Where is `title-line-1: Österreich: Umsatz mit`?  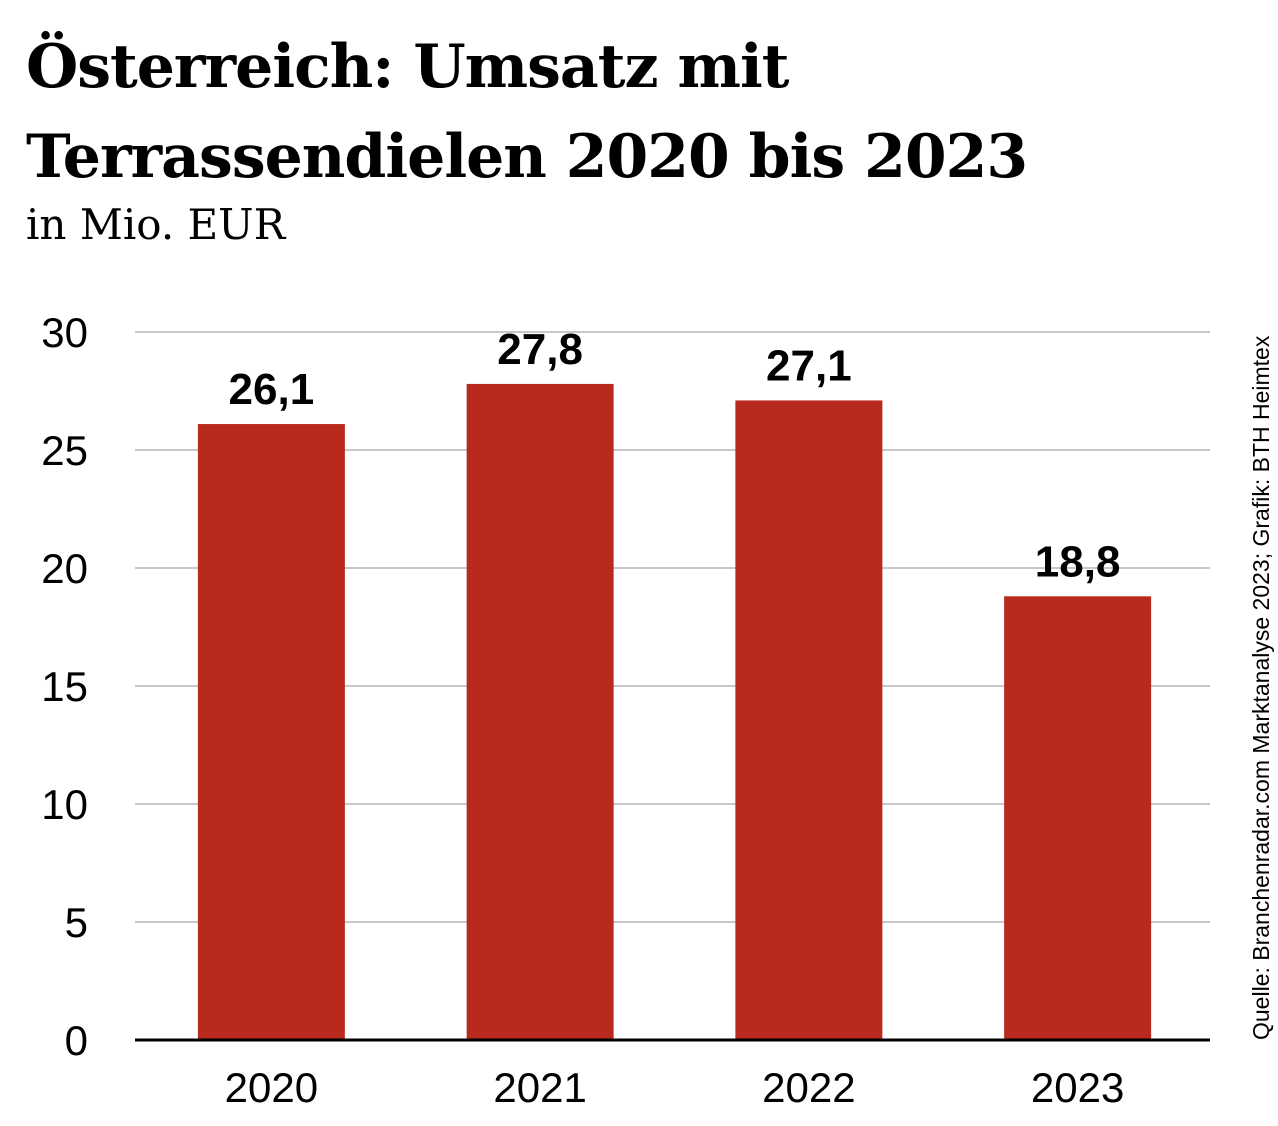 title-line-1: Österreich: Umsatz mit is located at coordinates (407, 67).